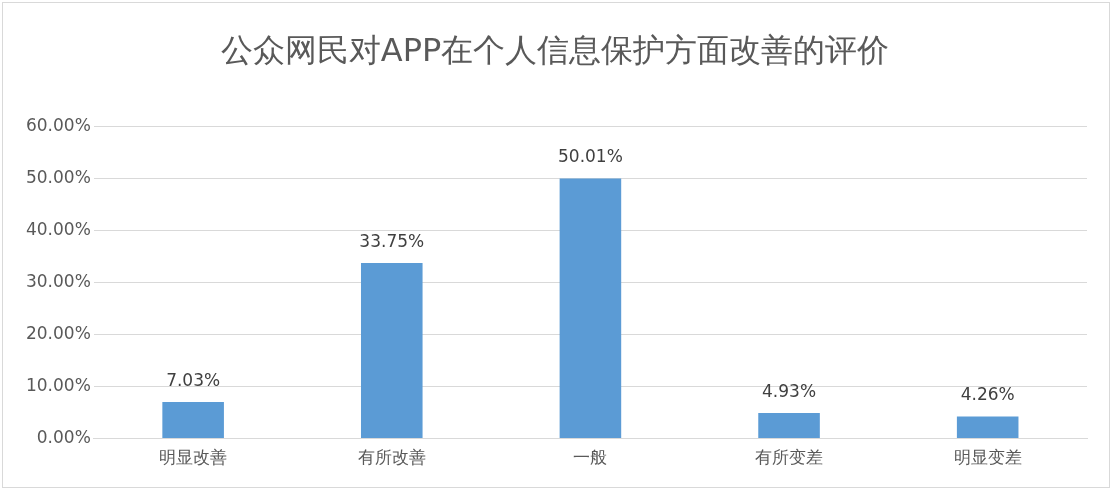 Image resolution: width=1112 pixels, height=490 pixels. I want to click on data-label: 4.93%, so click(789, 390).